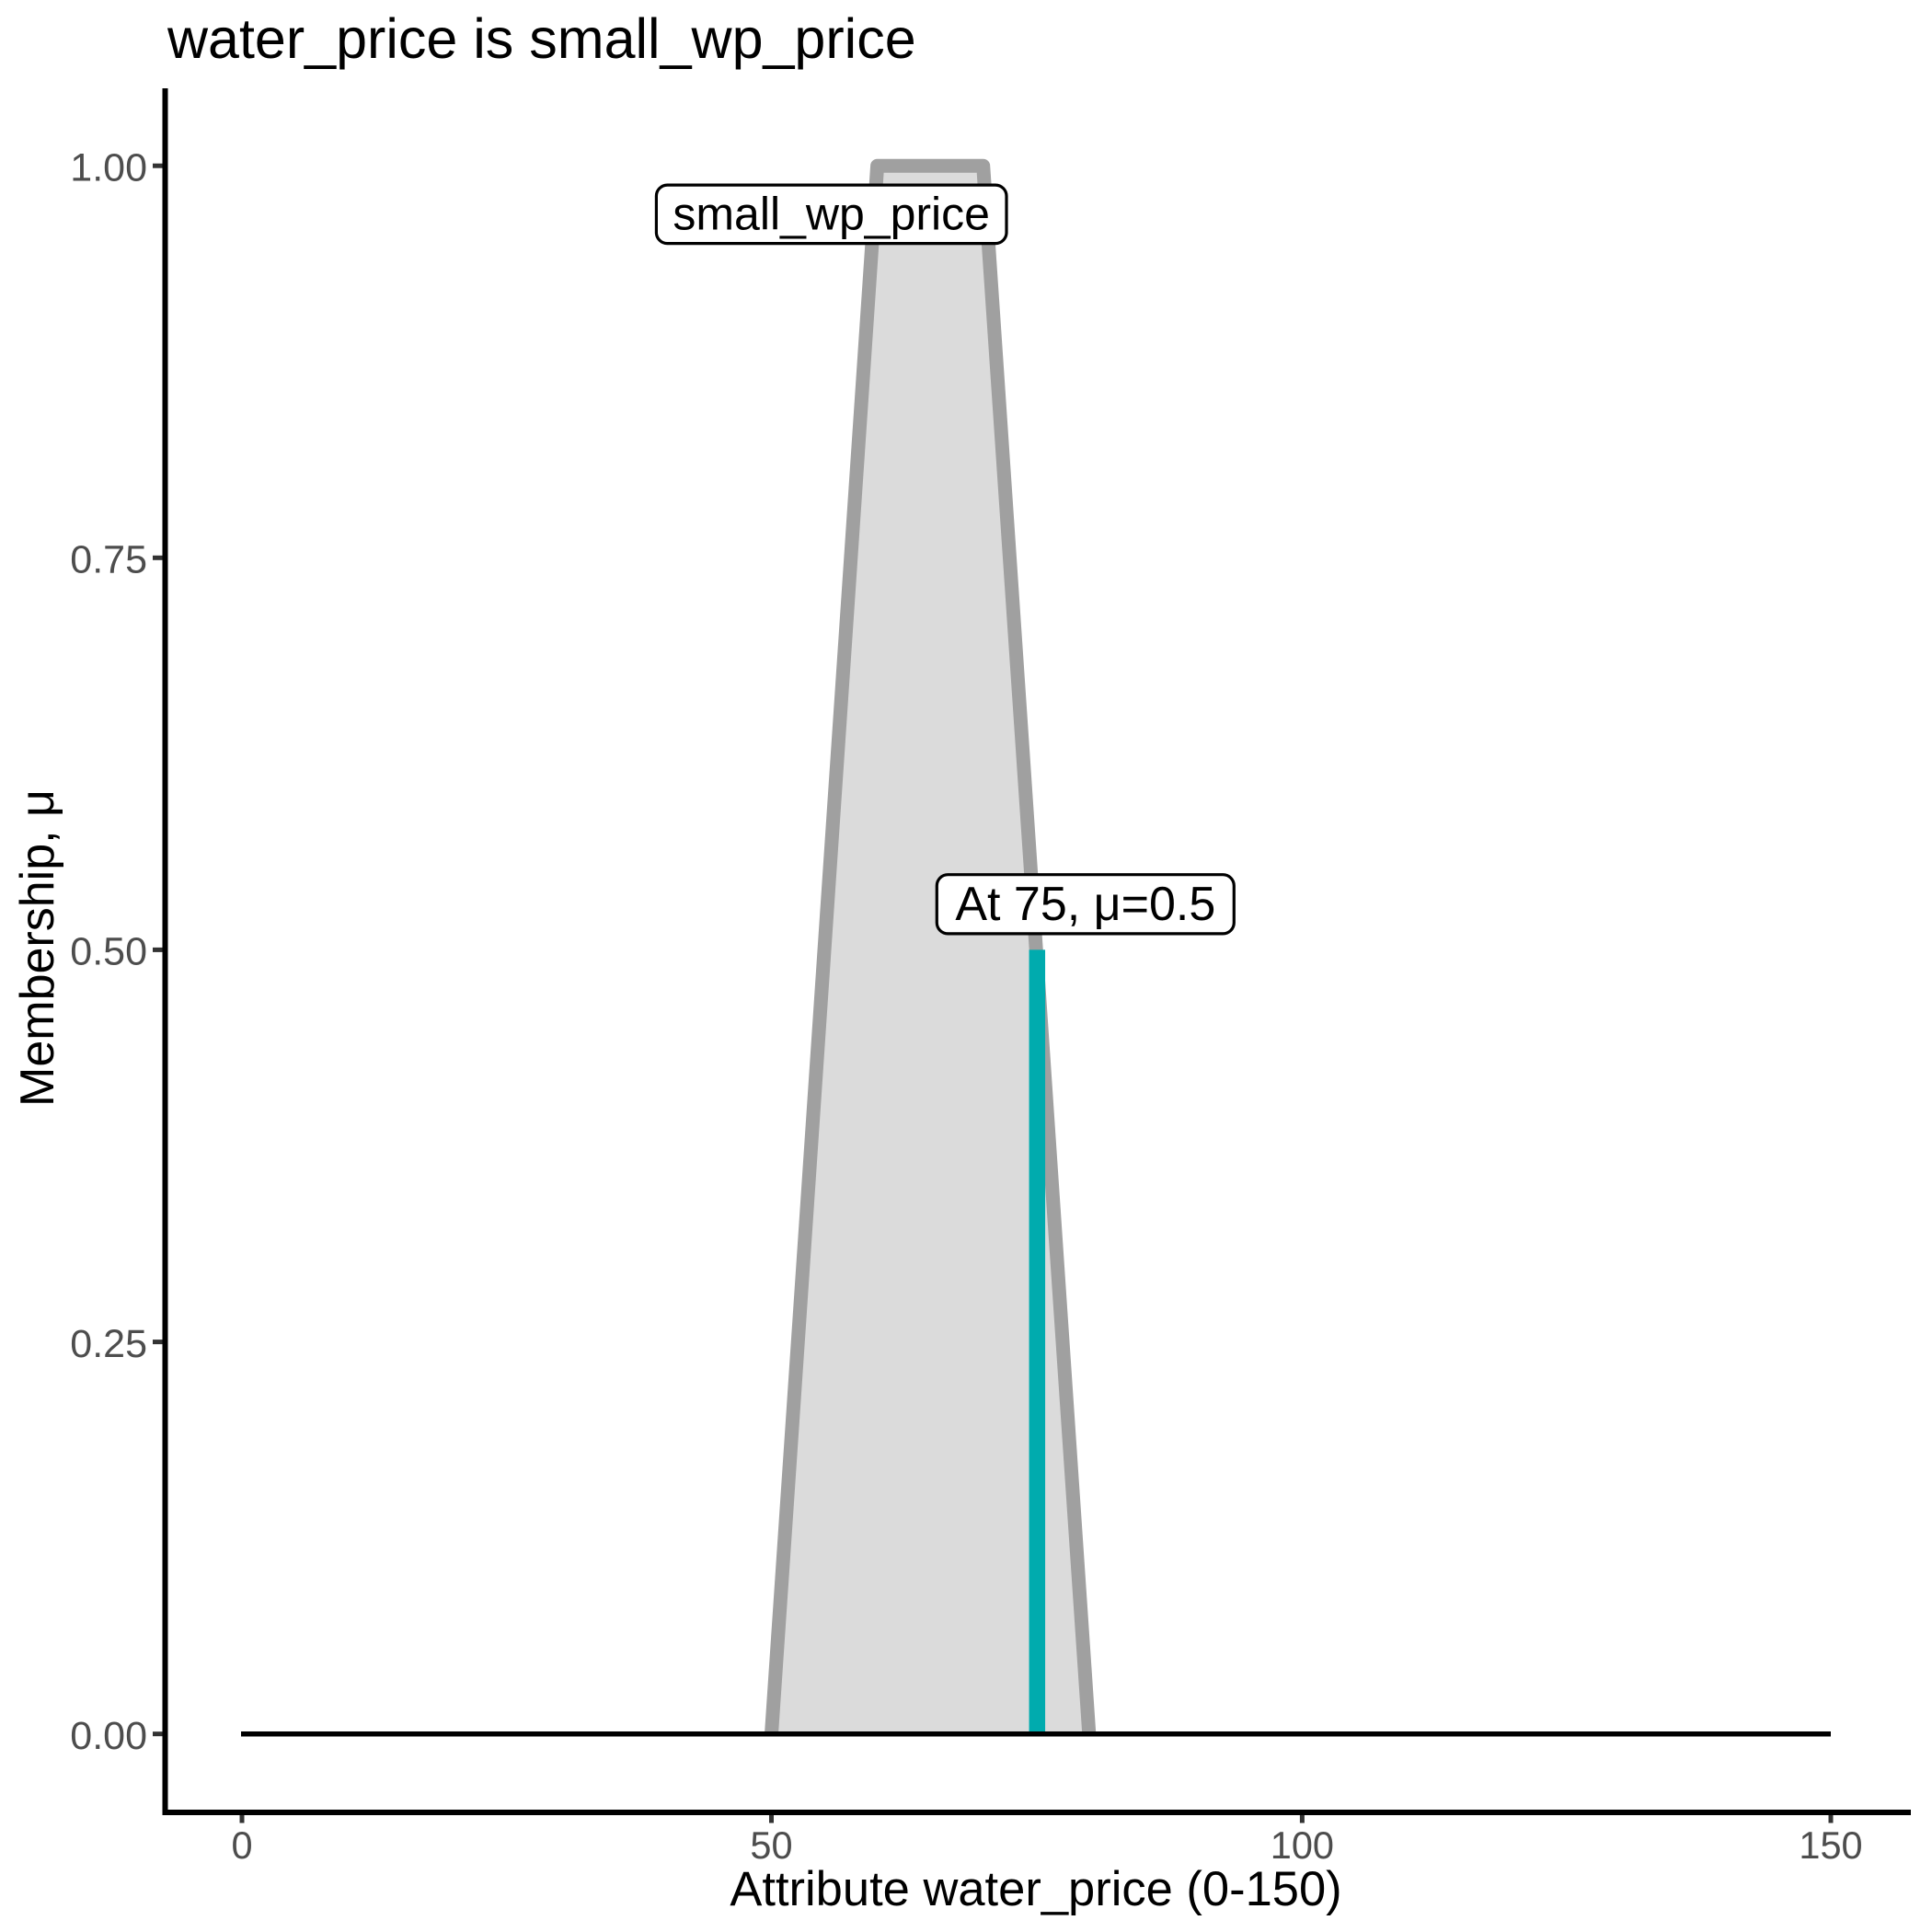 This screenshot has width=1932, height=1932. Describe the element at coordinates (831, 214) in the screenshot. I see `svg-text: small_wp_price` at that location.